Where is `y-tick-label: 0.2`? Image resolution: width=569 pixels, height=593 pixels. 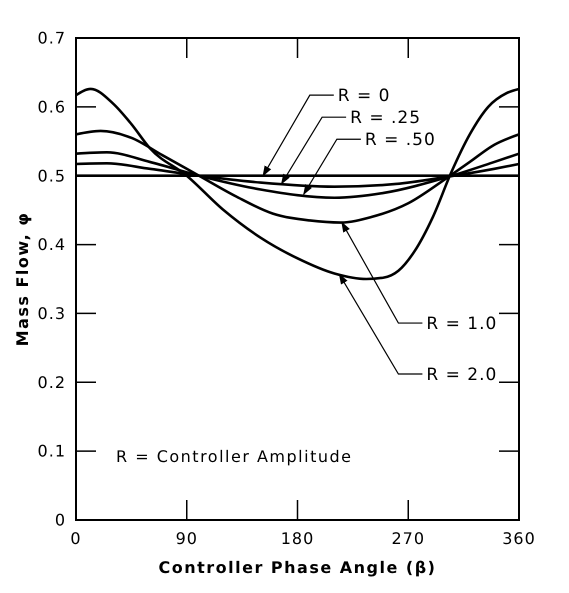
y-tick-label: 0.2 is located at coordinates (52, 382).